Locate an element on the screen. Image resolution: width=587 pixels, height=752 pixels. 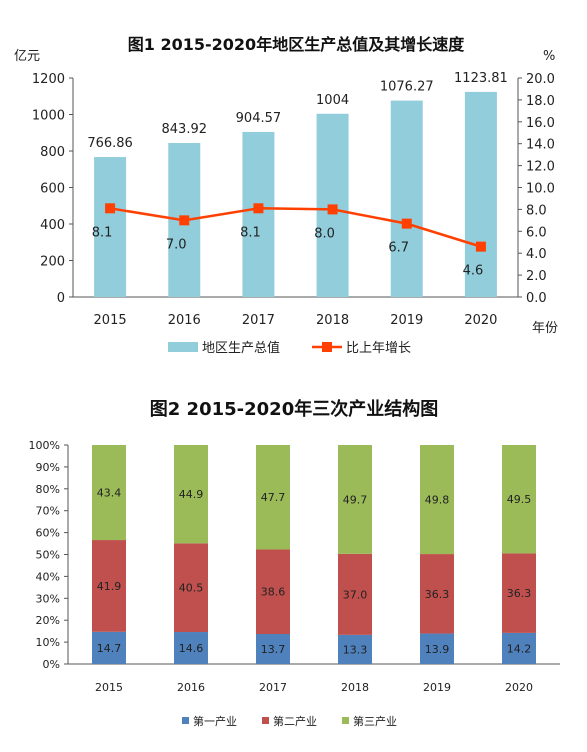
chart2-segment-label: 49.7 is located at coordinates (355, 499).